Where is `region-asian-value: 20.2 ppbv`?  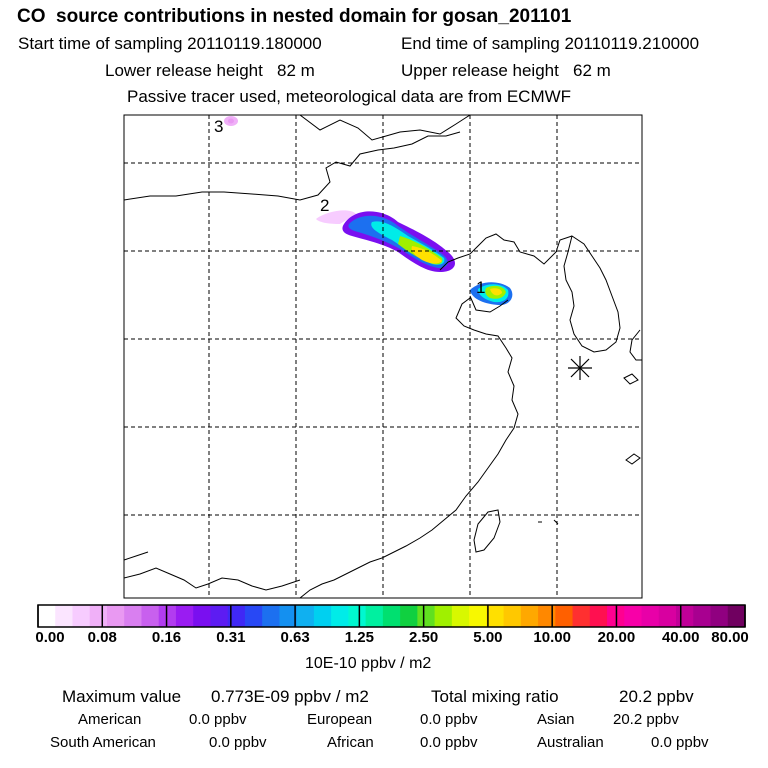
region-asian-value: 20.2 ppbv is located at coordinates (646, 719).